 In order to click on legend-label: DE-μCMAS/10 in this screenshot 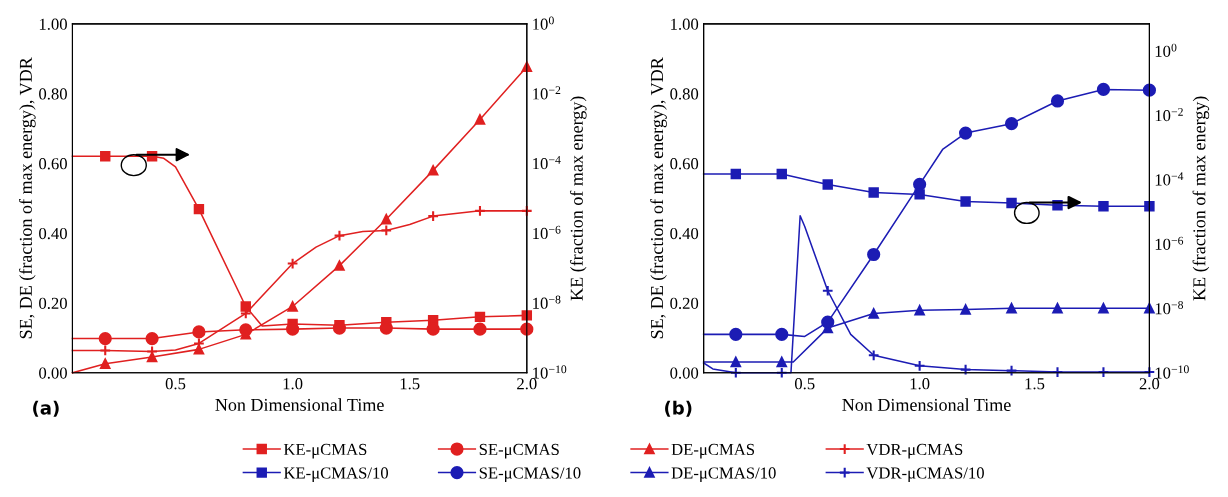, I will do `click(723, 474)`.